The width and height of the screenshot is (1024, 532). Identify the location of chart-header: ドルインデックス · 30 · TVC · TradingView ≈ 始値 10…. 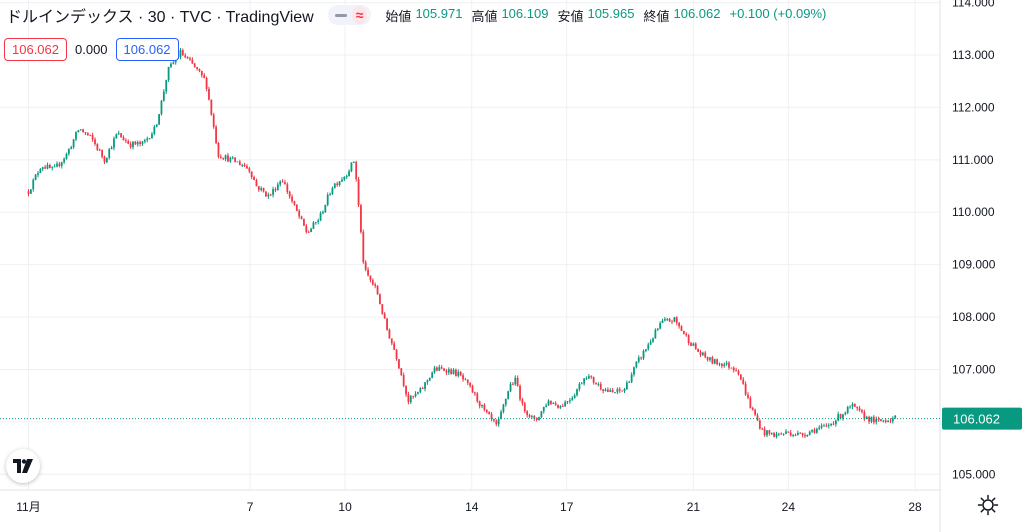
(418, 15).